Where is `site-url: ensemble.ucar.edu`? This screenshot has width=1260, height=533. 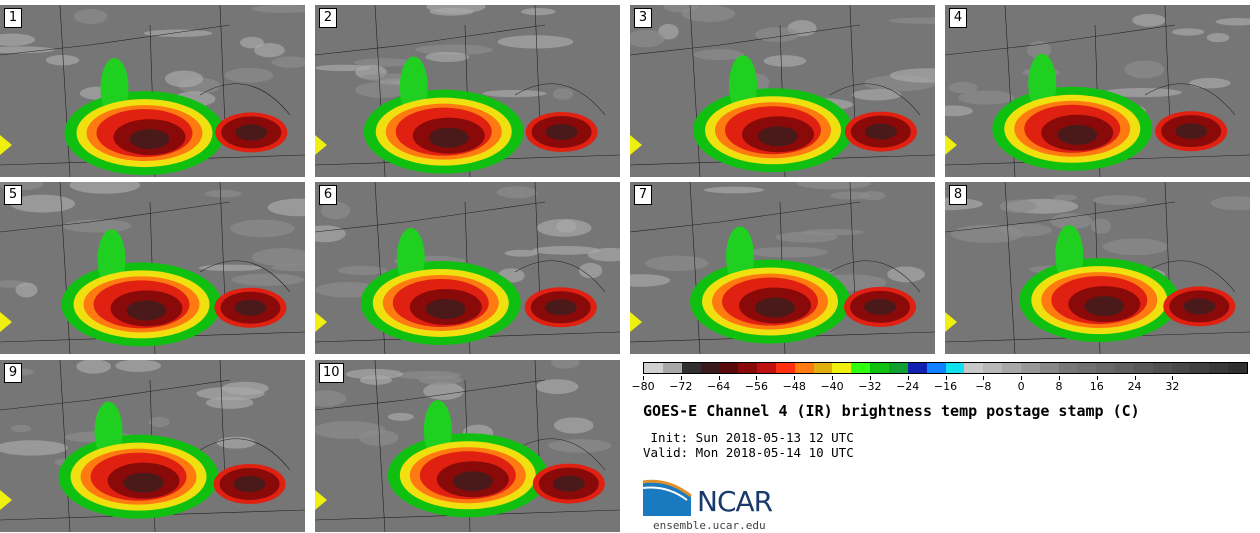
site-url: ensemble.ucar.edu is located at coordinates (709, 525).